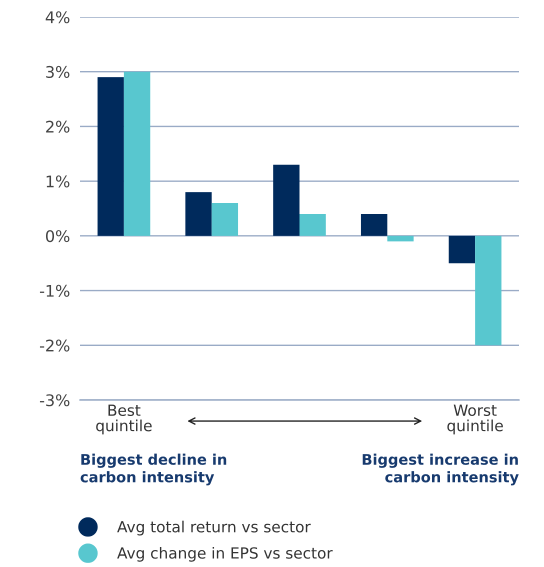  I want to click on y-tick-label: 3%, so click(58, 72).